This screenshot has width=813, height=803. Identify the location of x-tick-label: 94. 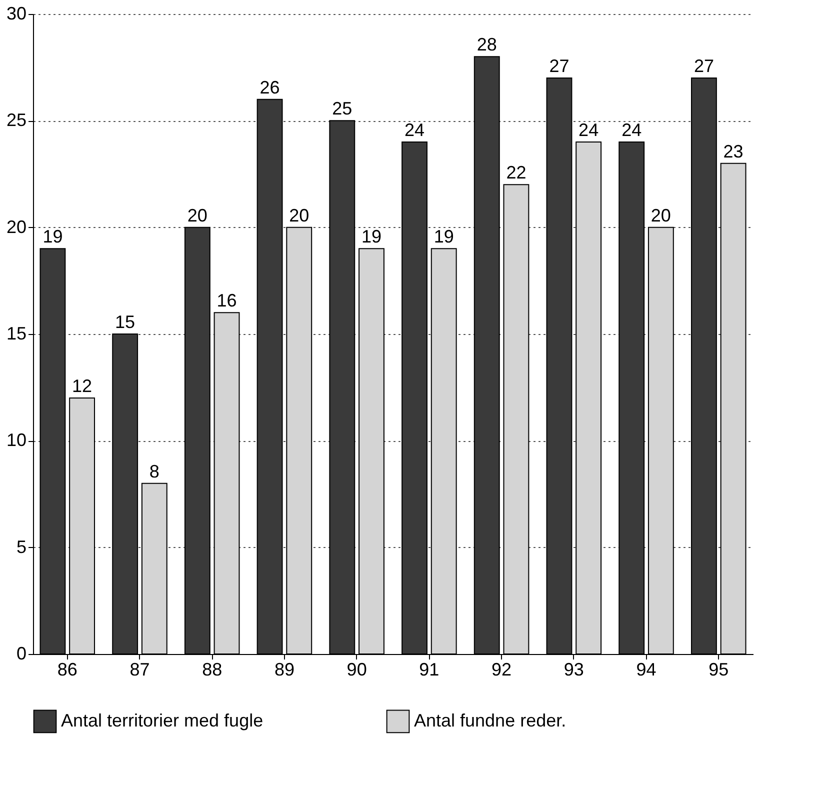
(646, 670).